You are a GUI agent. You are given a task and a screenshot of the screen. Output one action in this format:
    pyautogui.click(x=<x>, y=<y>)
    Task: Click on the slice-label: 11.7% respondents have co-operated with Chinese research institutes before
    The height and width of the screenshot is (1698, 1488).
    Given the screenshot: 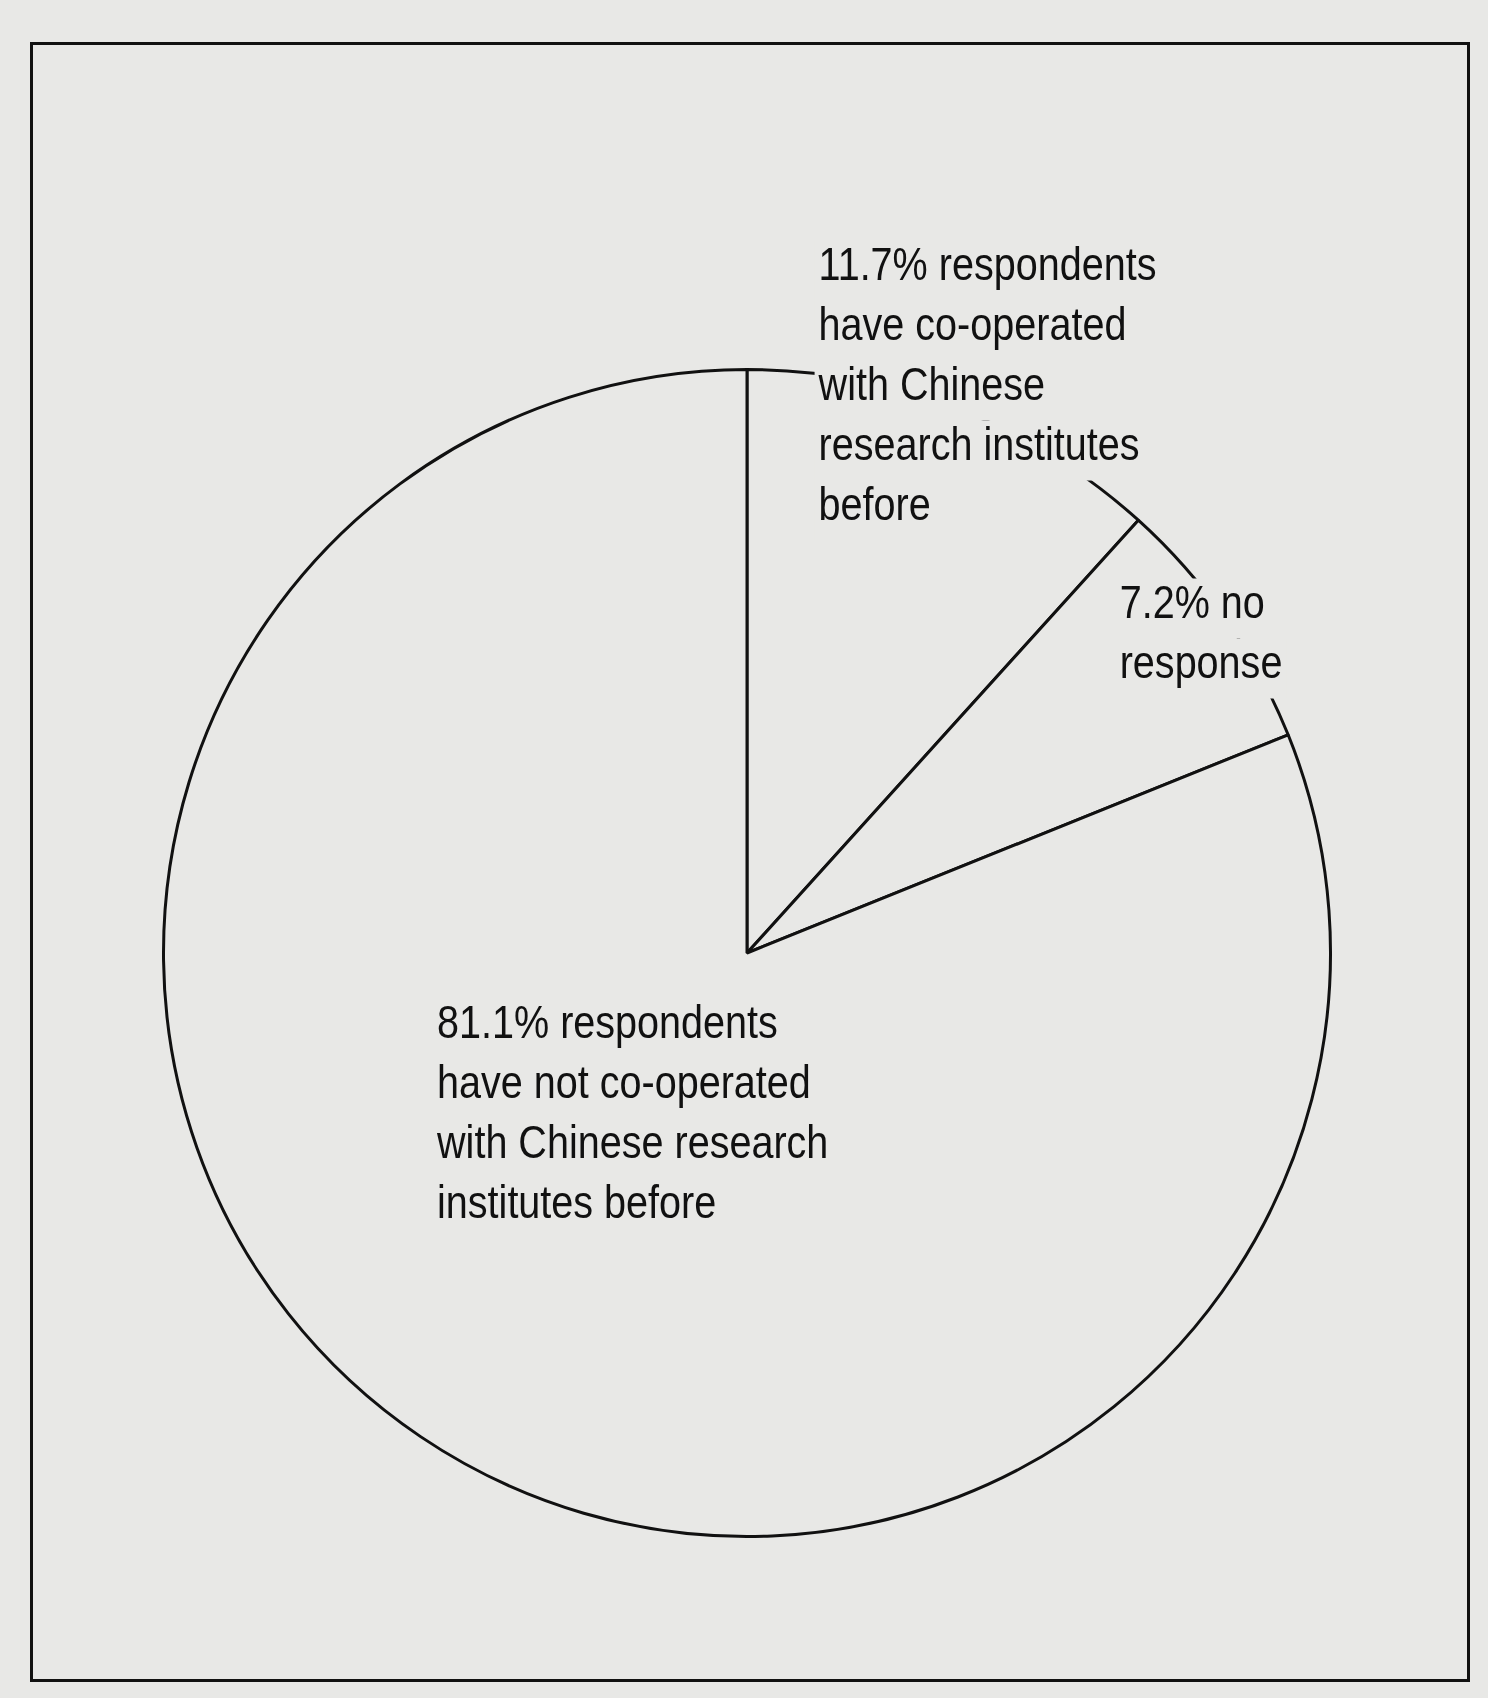 What is the action you would take?
    pyautogui.click(x=987, y=384)
    